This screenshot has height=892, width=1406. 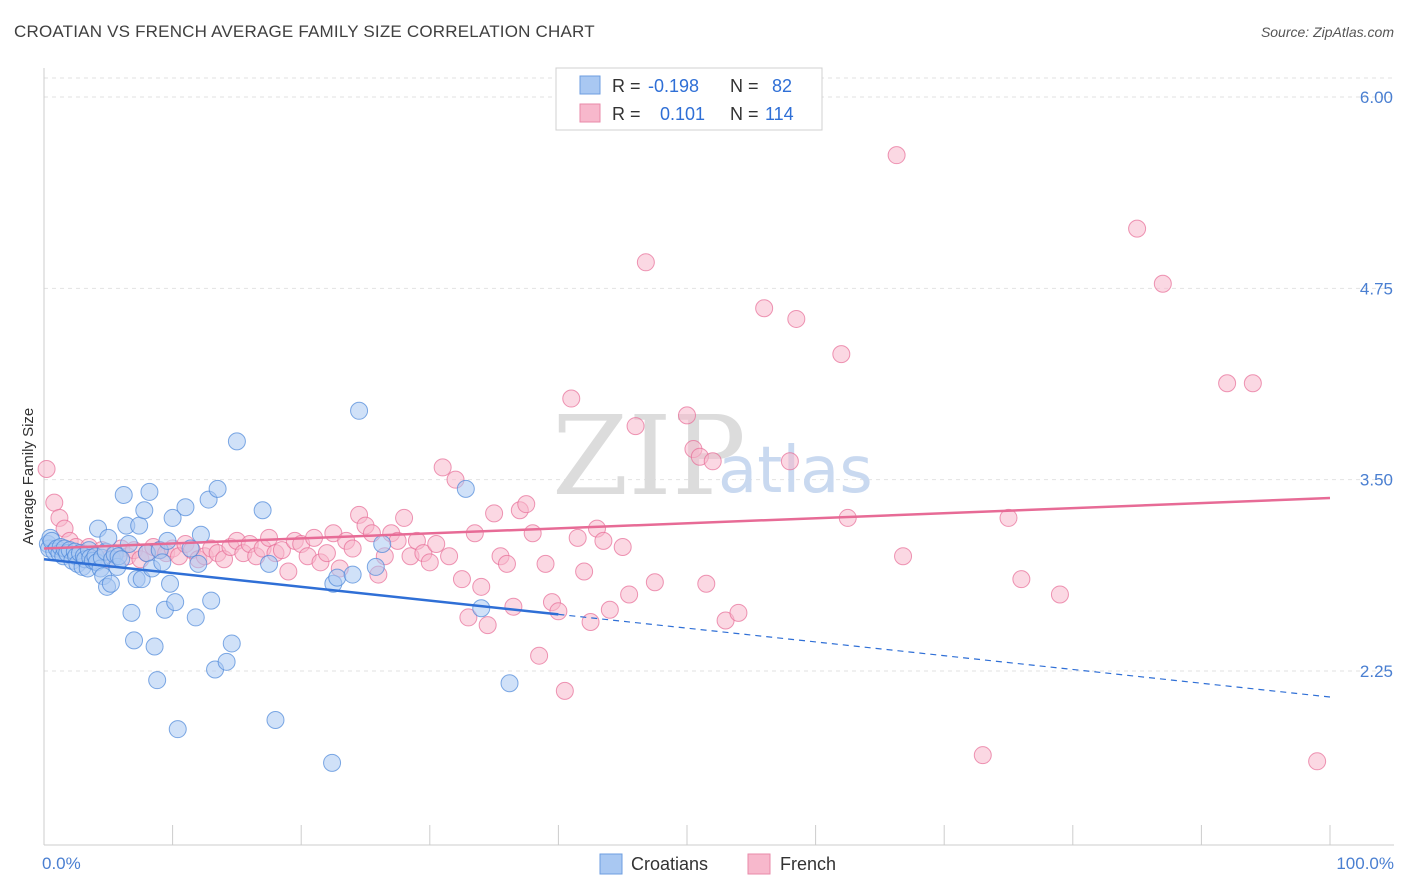 What do you see at coordinates (689, 99) in the screenshot?
I see `legend-box: R = -0.198 N = 82 R = 0.101 N = 114` at bounding box center [689, 99].